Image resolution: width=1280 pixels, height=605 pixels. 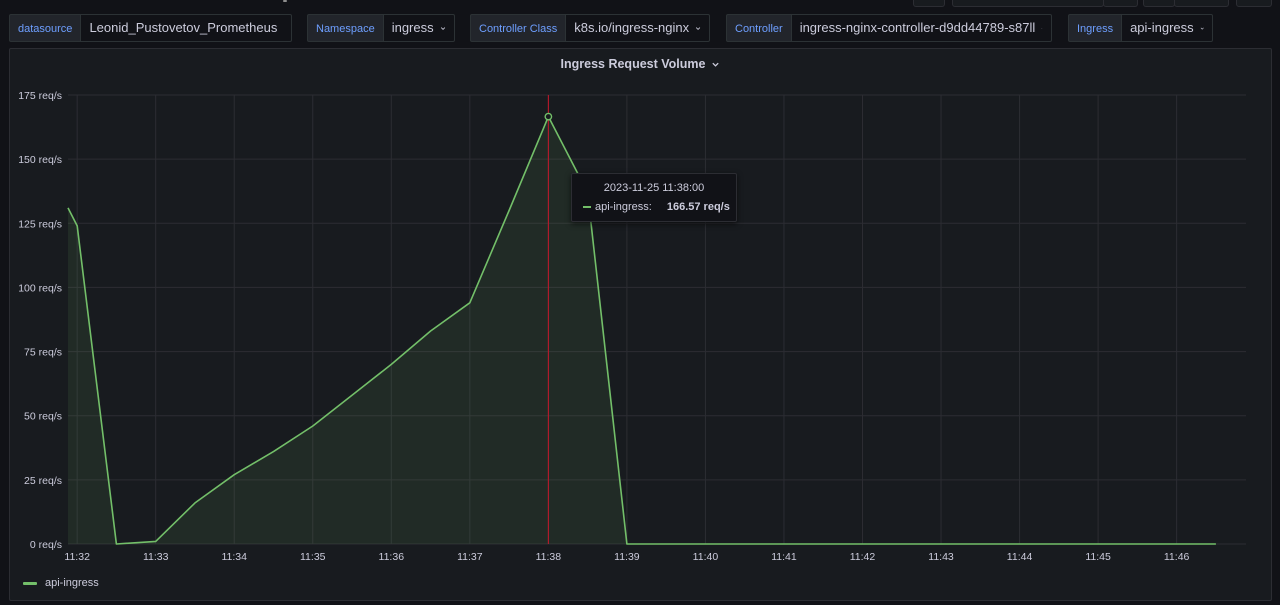 I want to click on tooltip-value: 166.57 req/s, so click(x=698, y=207).